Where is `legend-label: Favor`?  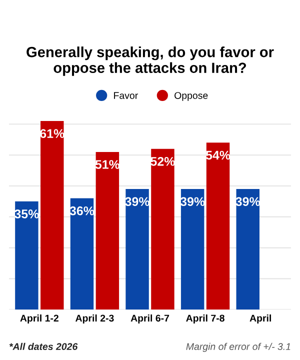
legend-label: Favor is located at coordinates (126, 95).